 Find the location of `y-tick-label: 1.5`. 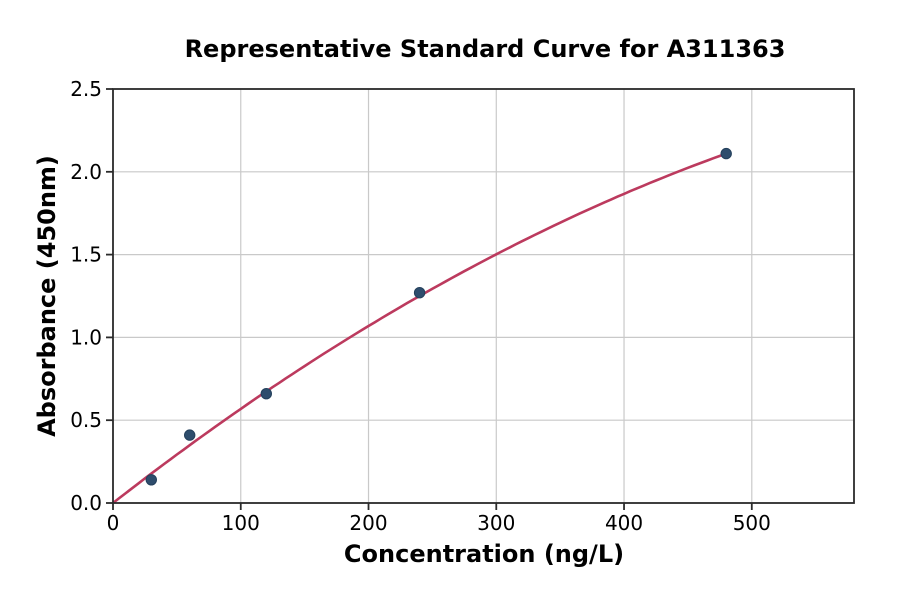

y-tick-label: 1.5 is located at coordinates (86, 255).